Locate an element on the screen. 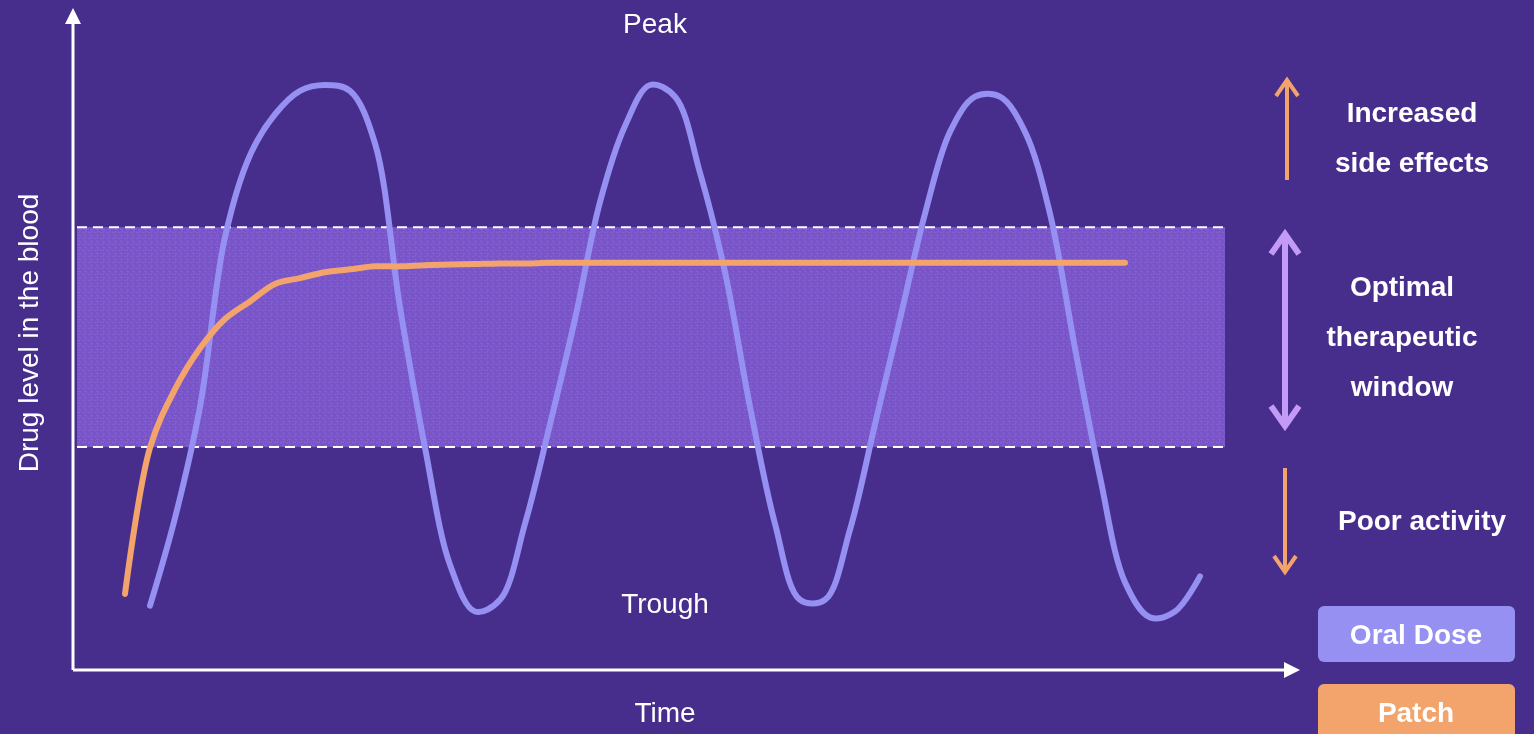 The height and width of the screenshot is (734, 1534). x-axis-title: Time is located at coordinates (665, 712).